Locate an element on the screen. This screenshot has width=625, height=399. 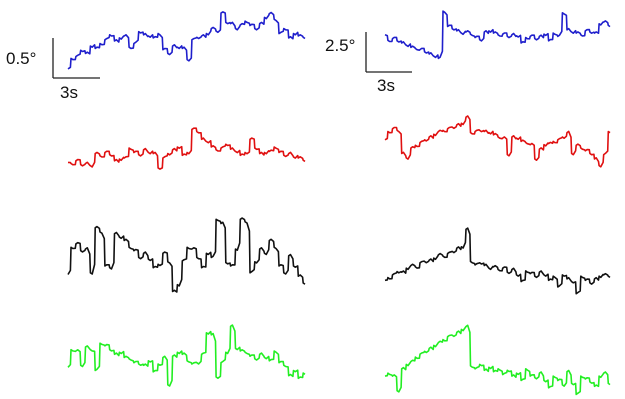
right-scale-bar: 2.5° 3s is located at coordinates (368, 63).